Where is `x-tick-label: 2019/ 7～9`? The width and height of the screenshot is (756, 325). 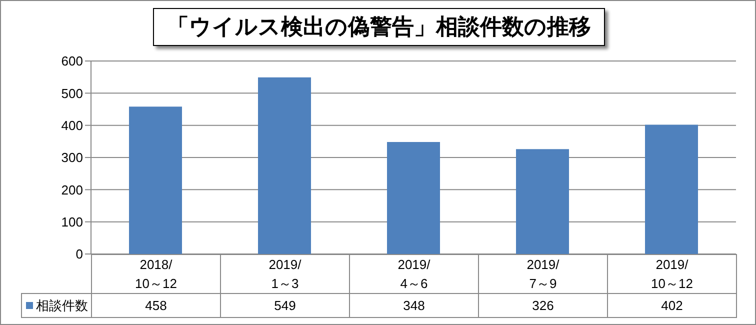
x-tick-label: 2019/ 7～9 is located at coordinates (543, 274).